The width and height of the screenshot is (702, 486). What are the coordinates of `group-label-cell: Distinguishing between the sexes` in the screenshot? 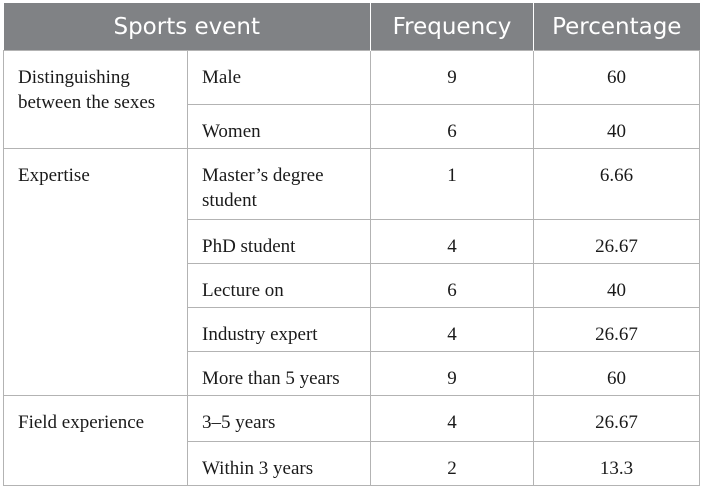 It's located at (95, 99).